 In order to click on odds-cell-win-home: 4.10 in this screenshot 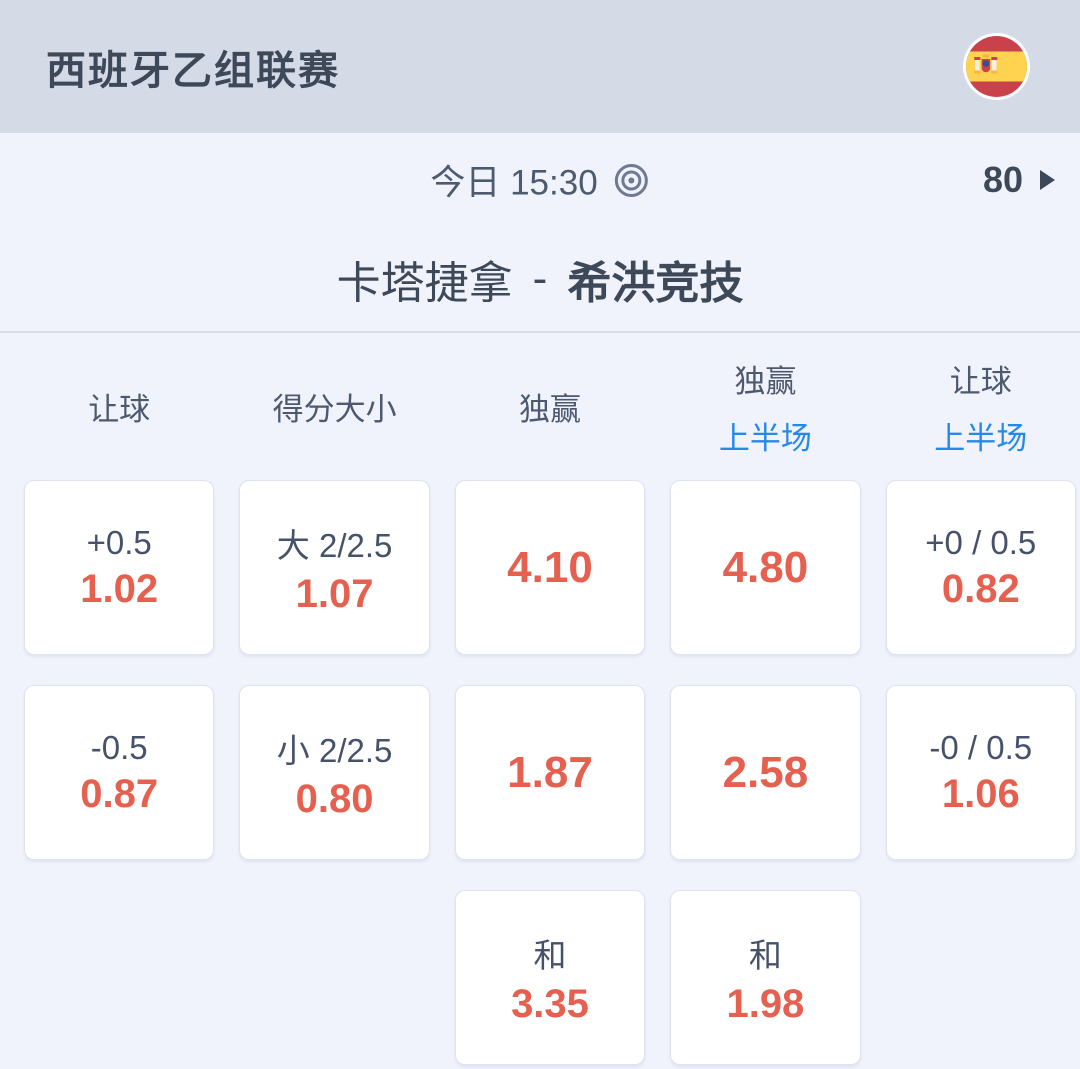, I will do `click(550, 567)`.